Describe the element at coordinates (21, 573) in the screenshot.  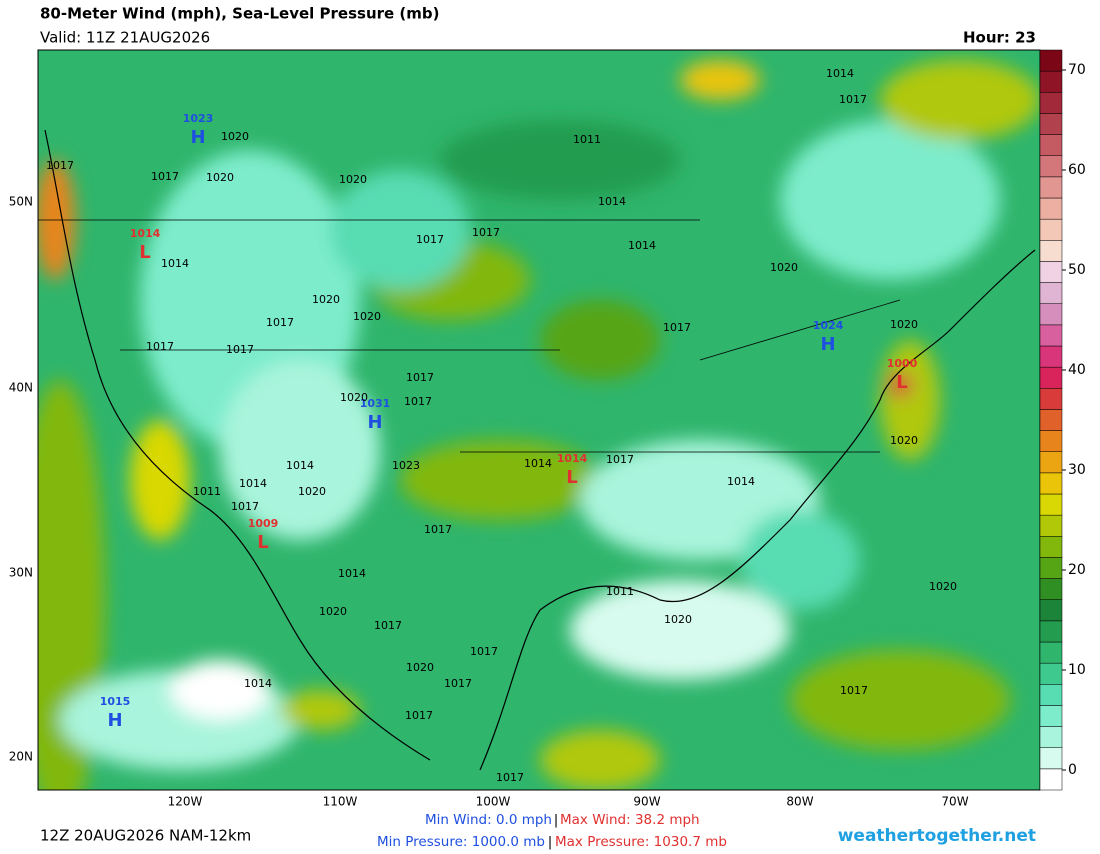
I see `lat-label: 30N` at that location.